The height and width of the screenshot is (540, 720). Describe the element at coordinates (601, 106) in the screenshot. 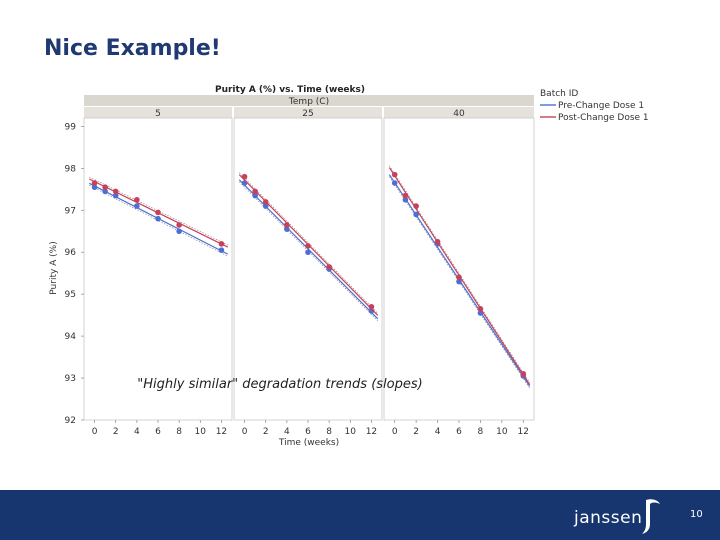

I see `legend-label: Pre-Change Dose 1` at that location.